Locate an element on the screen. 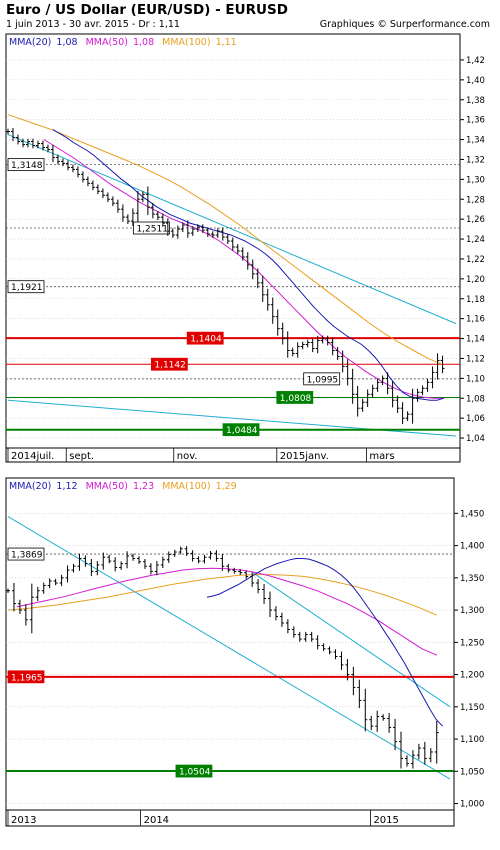  mma50-line is located at coordinates (227, 611).